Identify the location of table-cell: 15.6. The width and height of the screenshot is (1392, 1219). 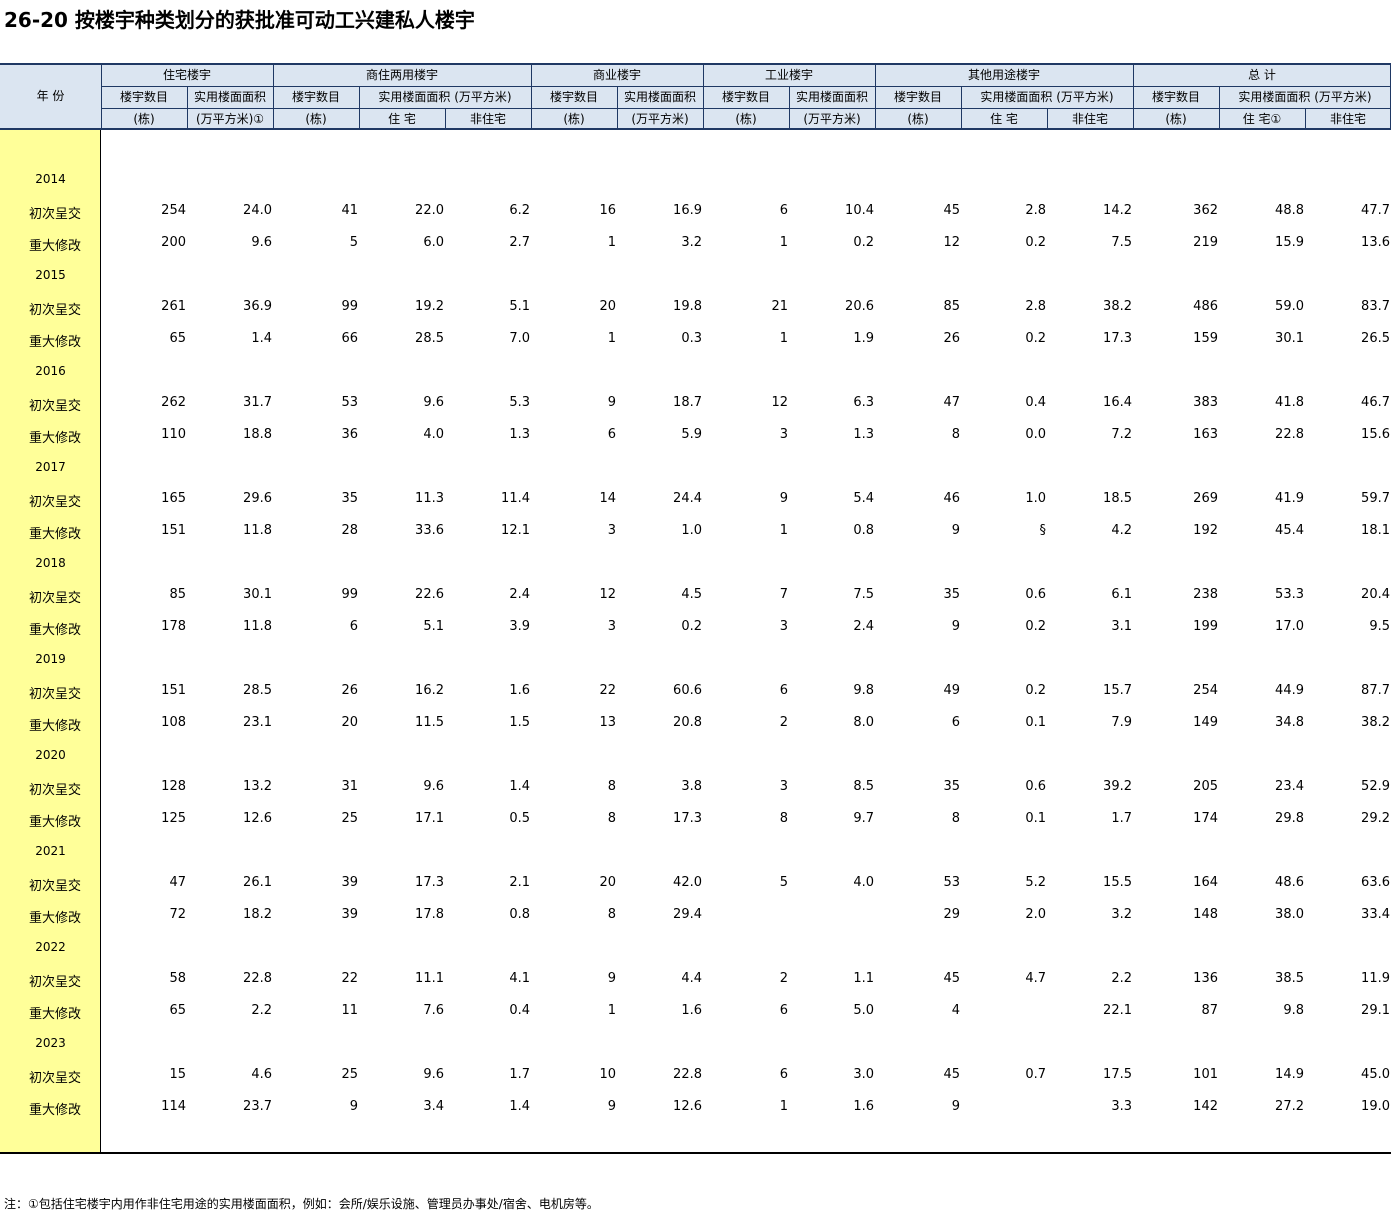
(1375, 434).